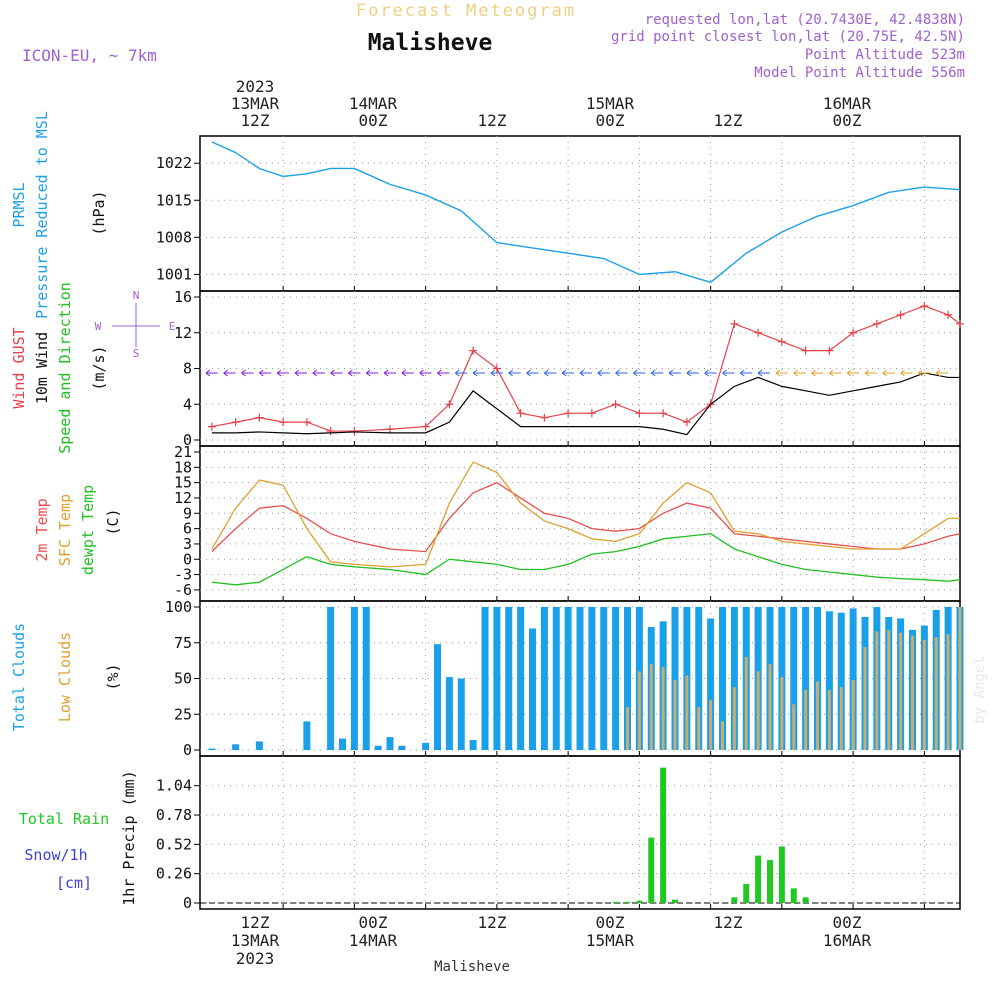  What do you see at coordinates (728, 120) in the screenshot?
I see `top-label-5-l2: 12Z` at bounding box center [728, 120].